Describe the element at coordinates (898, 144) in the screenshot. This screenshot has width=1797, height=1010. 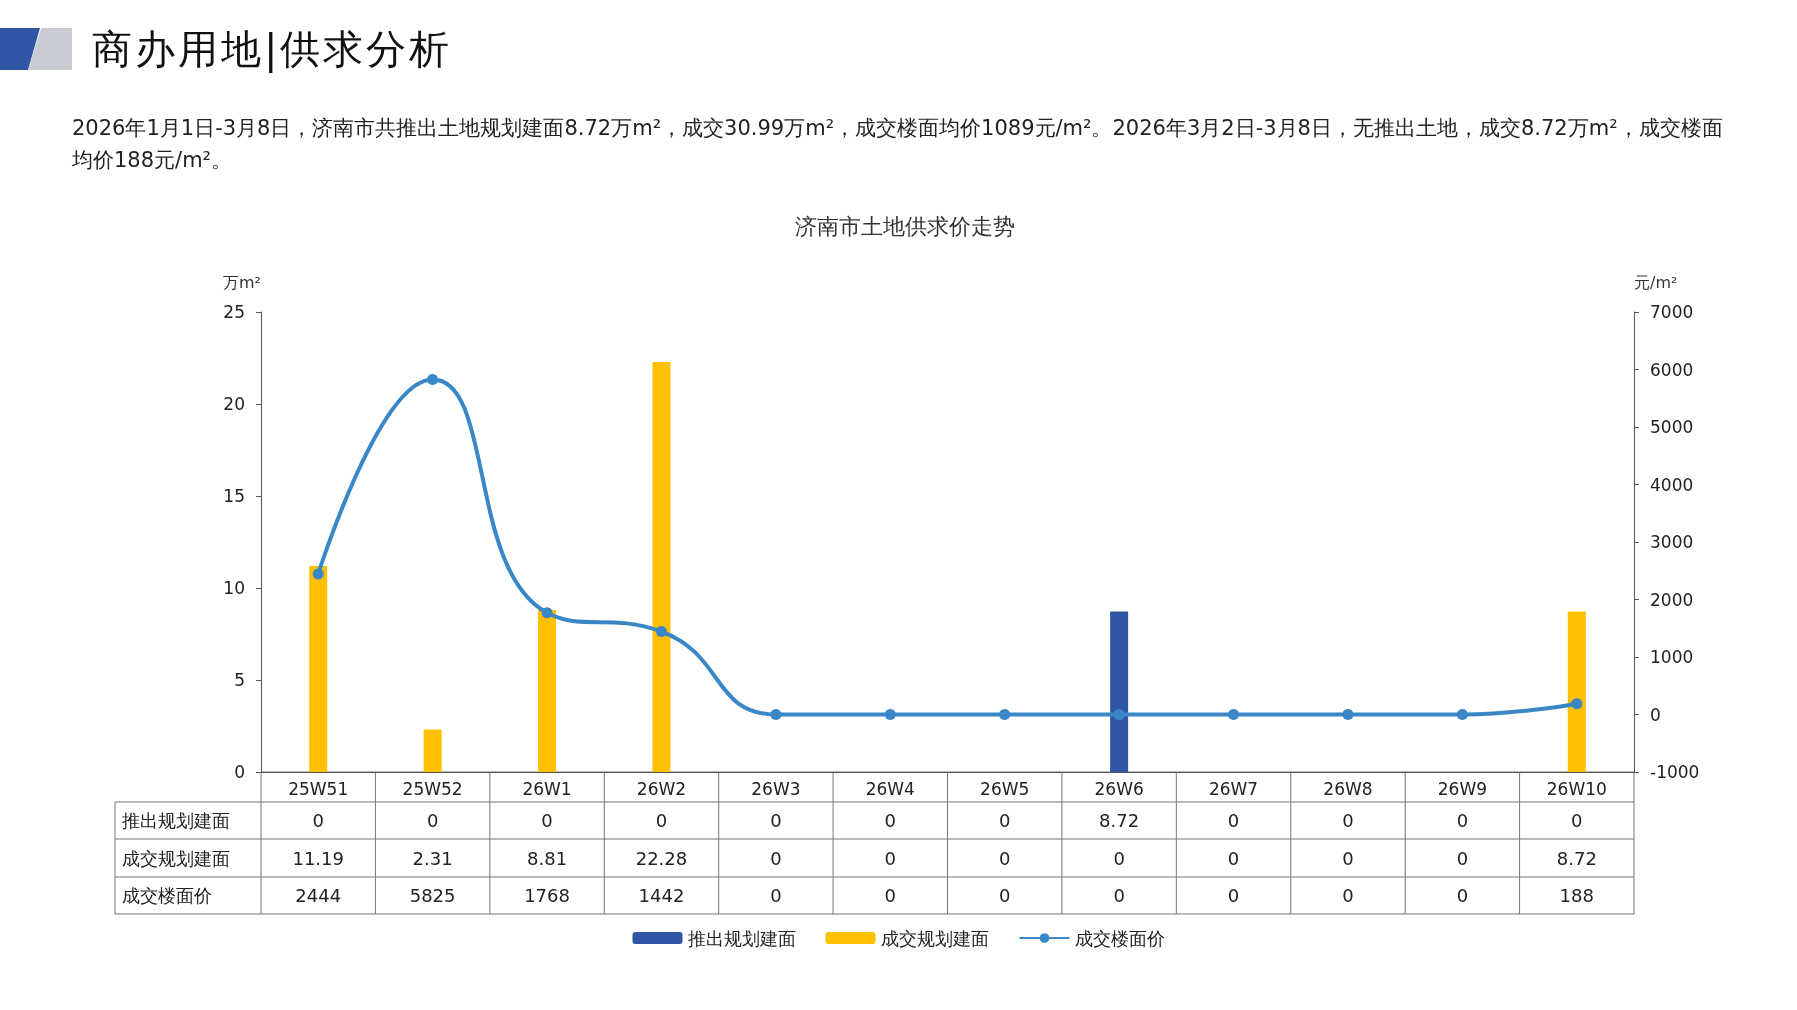
I see `text: 2026年1月1日-3月8日，济南市共推出土地规划建面8.72万m²，成交30.99万m²，成交楼面均价1089元/m²。2026年3月2日-3月8日，无推出土地，成交8.72万m²，成交楼面均价188元/m²。` at that location.